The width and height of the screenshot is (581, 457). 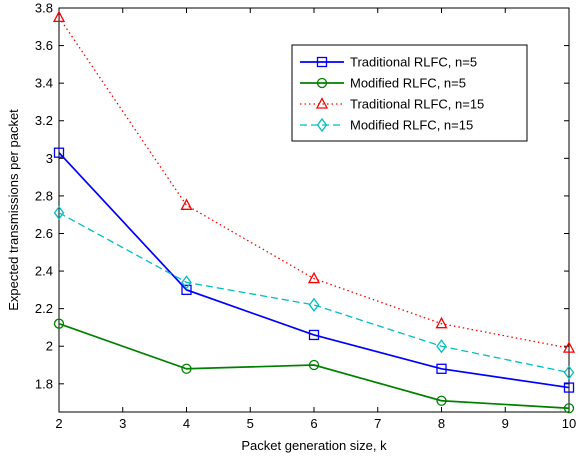 What do you see at coordinates (569, 423) in the screenshot?
I see `x-tick-label: 10` at bounding box center [569, 423].